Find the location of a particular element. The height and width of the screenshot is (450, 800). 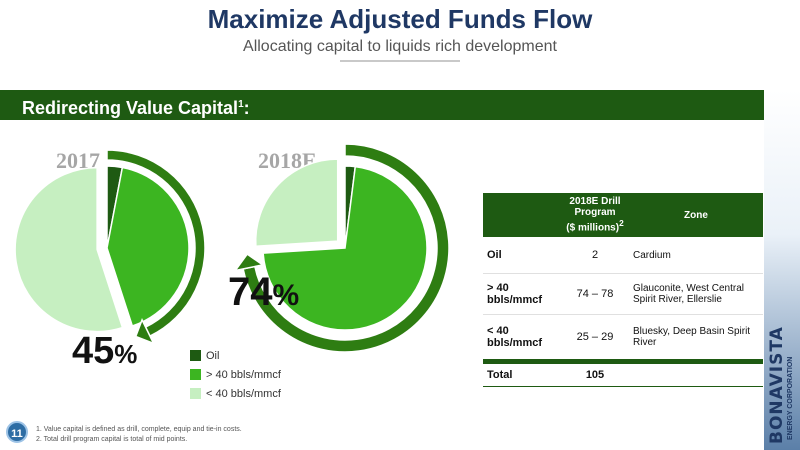

company-tagline: ENERGY CORPORATION is located at coordinates (790, 398).